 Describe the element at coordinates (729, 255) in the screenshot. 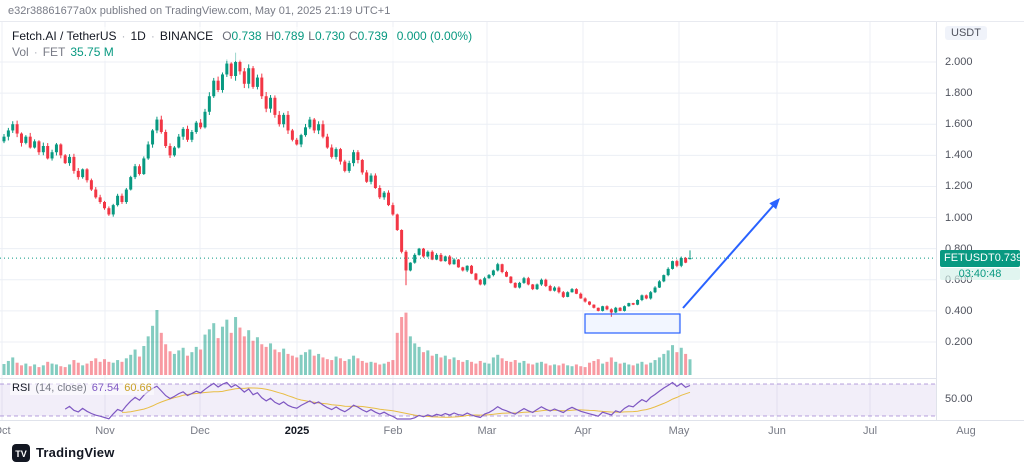

I see `trend-arrow` at that location.